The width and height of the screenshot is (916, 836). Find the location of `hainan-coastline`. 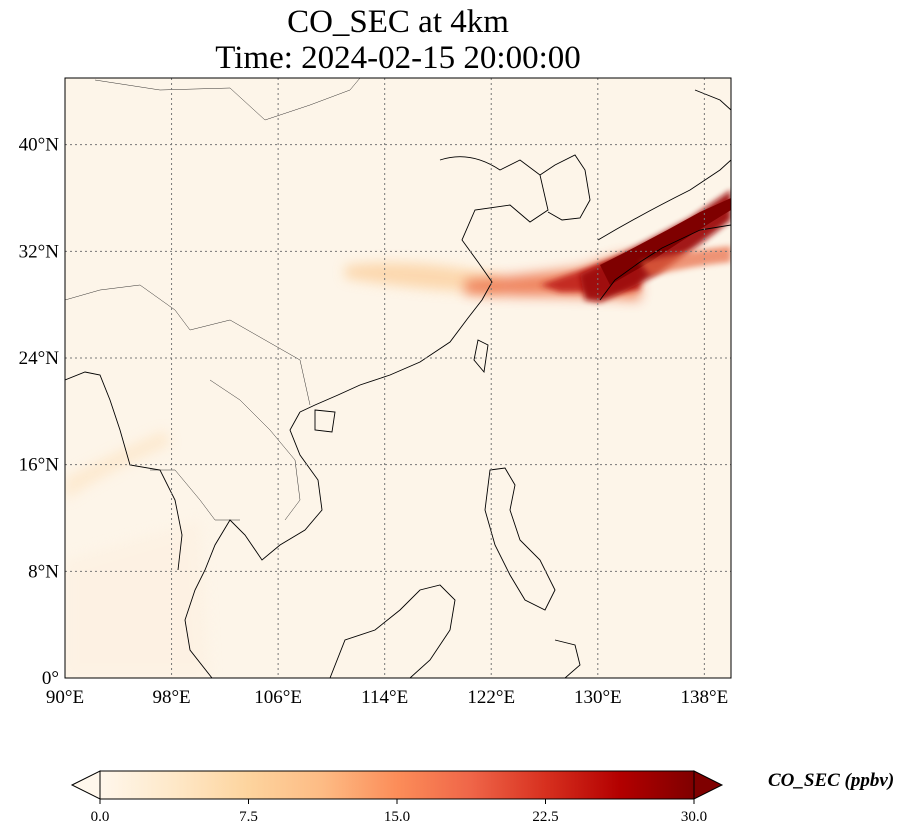

hainan-coastline is located at coordinates (325, 421).